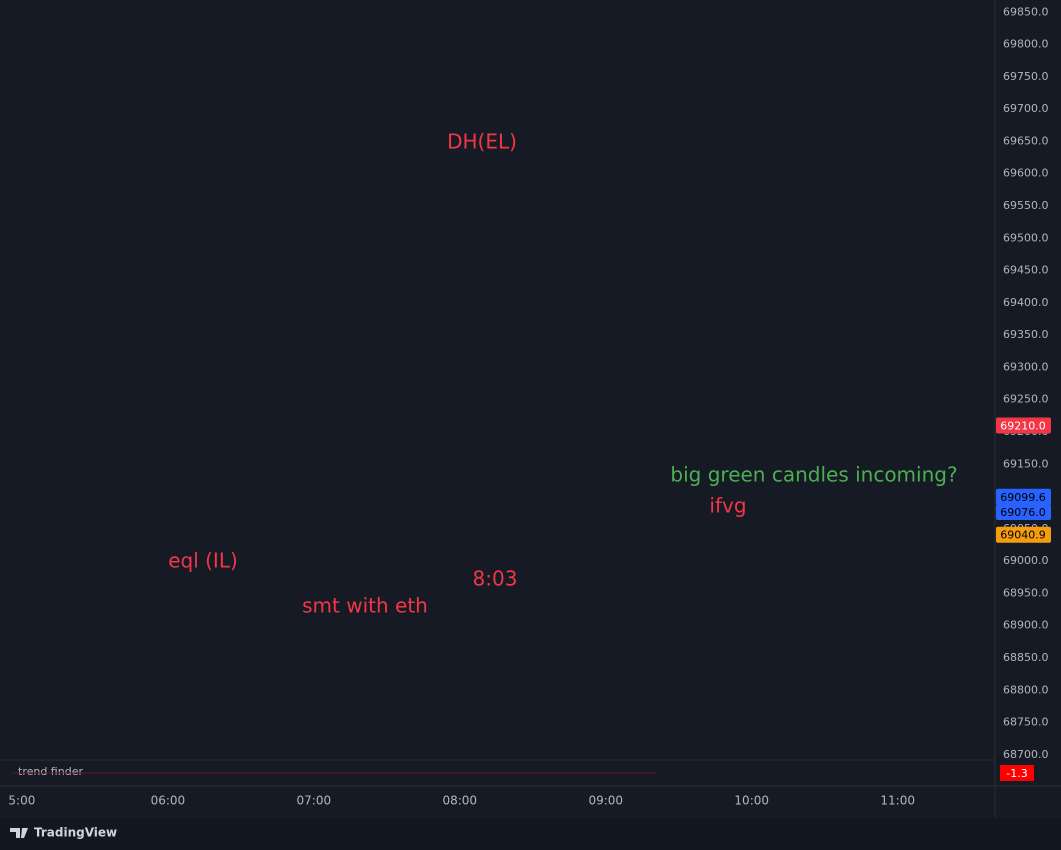 The width and height of the screenshot is (1061, 850). Describe the element at coordinates (314, 801) in the screenshot. I see `x-tick-label: 07:00` at that location.